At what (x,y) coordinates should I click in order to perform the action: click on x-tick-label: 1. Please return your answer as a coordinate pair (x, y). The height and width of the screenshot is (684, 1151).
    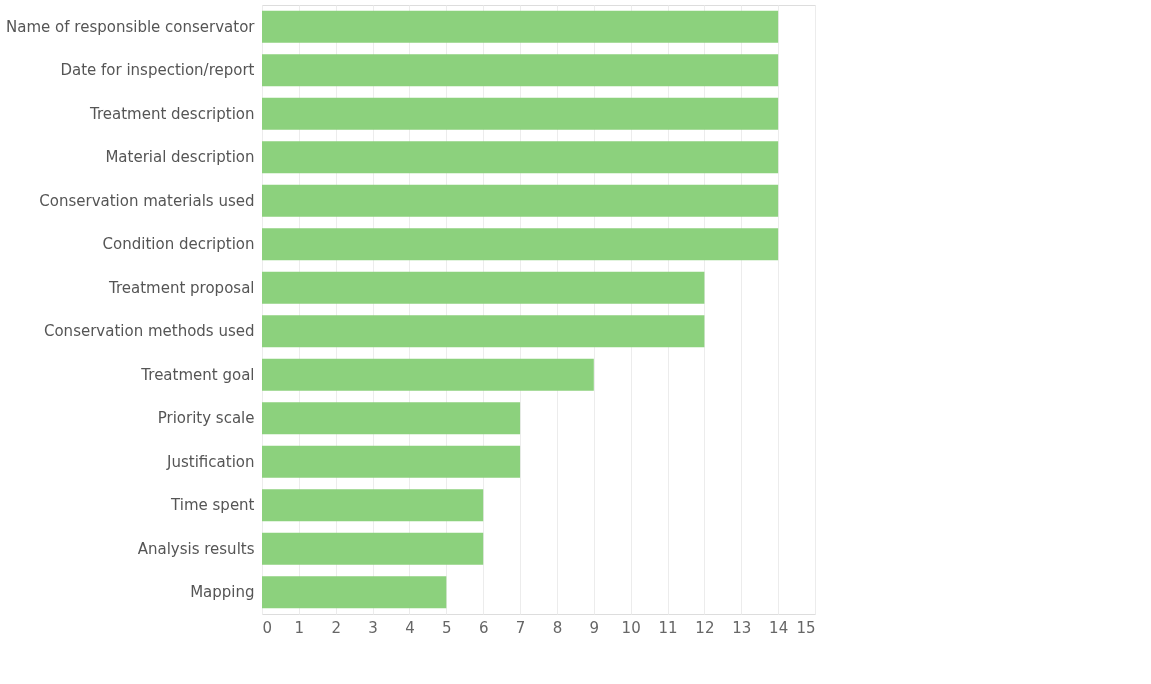
    Looking at the image, I should click on (299, 627).